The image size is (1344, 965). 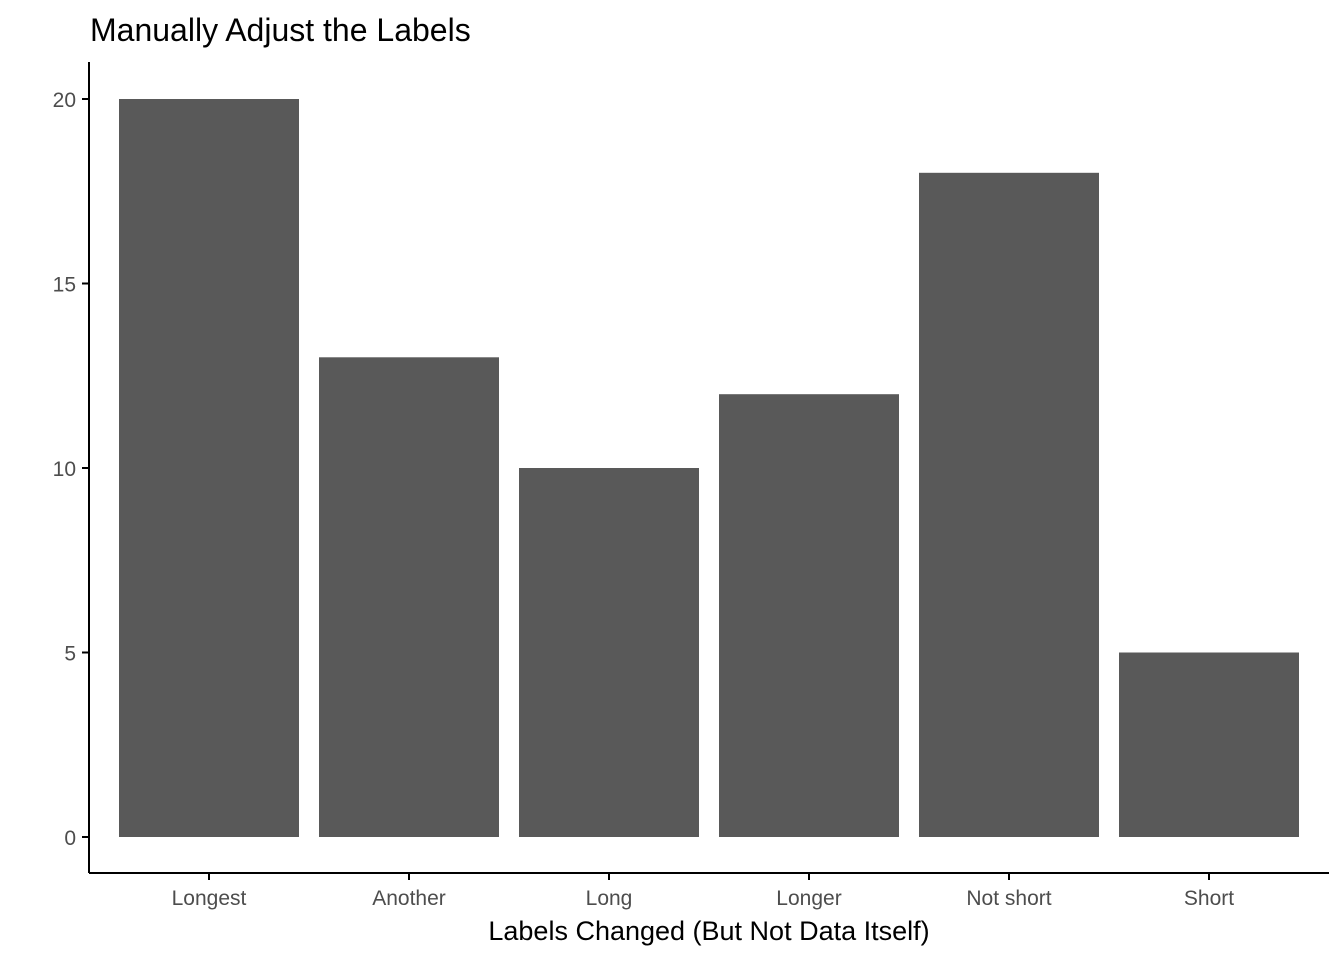 I want to click on x-tick-label: Longer, so click(x=808, y=898).